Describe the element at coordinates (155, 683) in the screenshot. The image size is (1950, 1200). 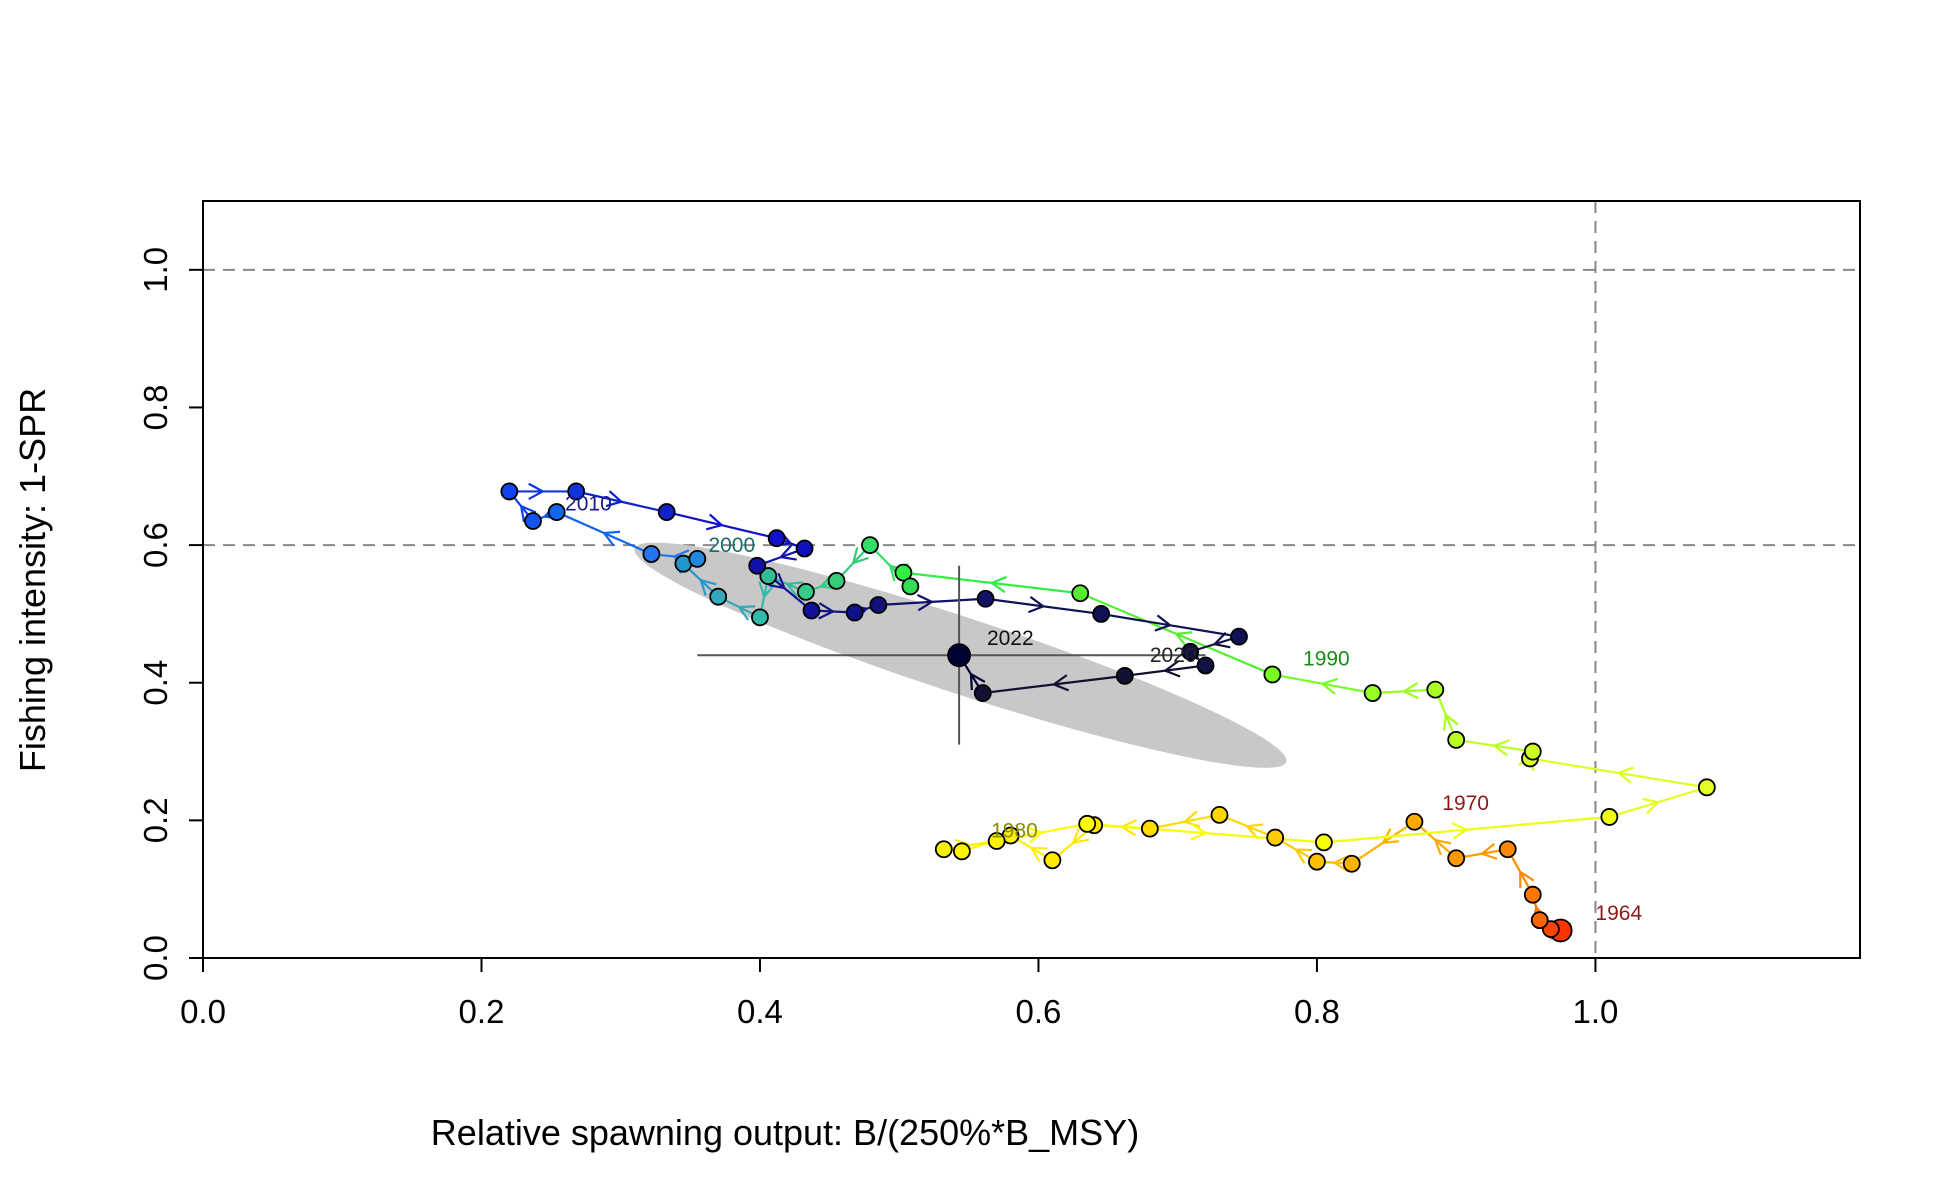
I see `y-tick-label: 0.4` at that location.